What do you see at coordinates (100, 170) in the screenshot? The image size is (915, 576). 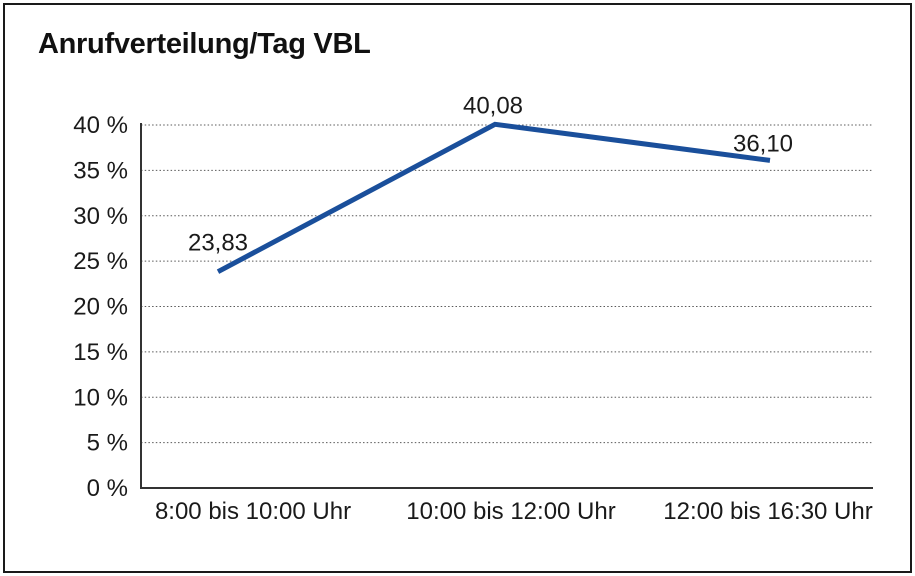 I see `y-axis-tick-label: 35 %` at bounding box center [100, 170].